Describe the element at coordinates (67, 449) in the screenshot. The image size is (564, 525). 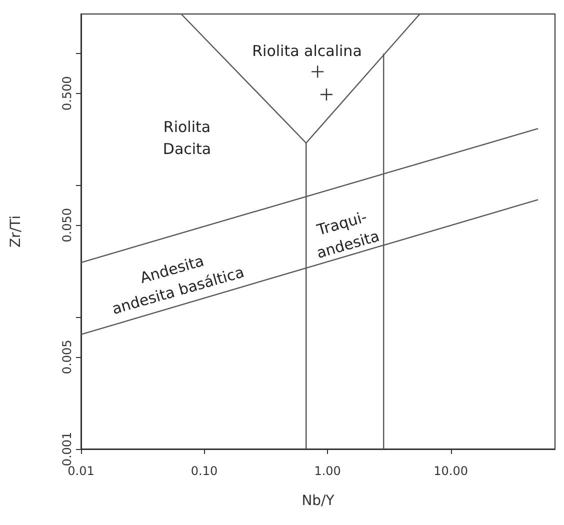
I see `y-tick-label: 0.001` at that location.